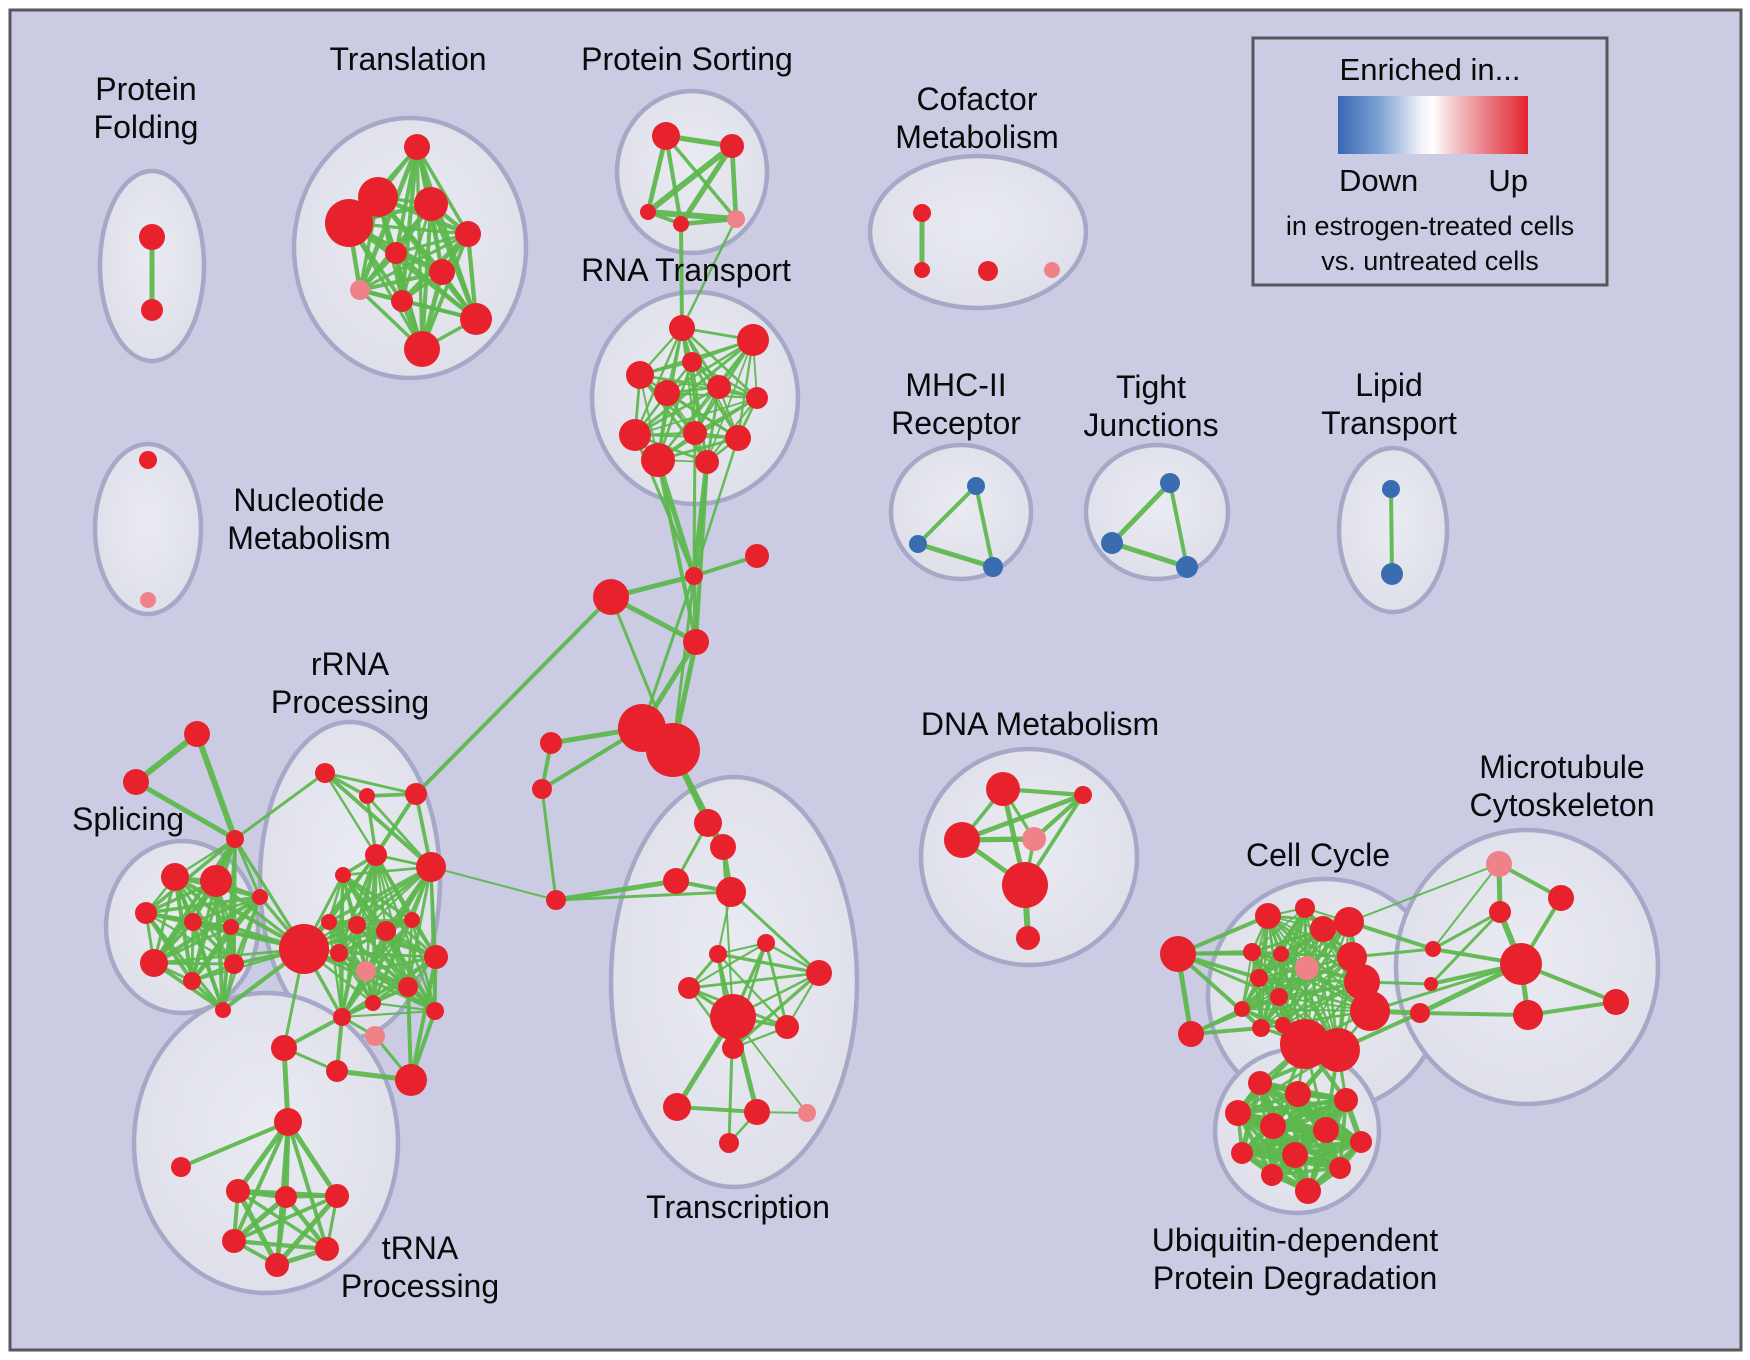  Describe the element at coordinates (349, 223) in the screenshot. I see `gene-set-node-4-up` at that location.